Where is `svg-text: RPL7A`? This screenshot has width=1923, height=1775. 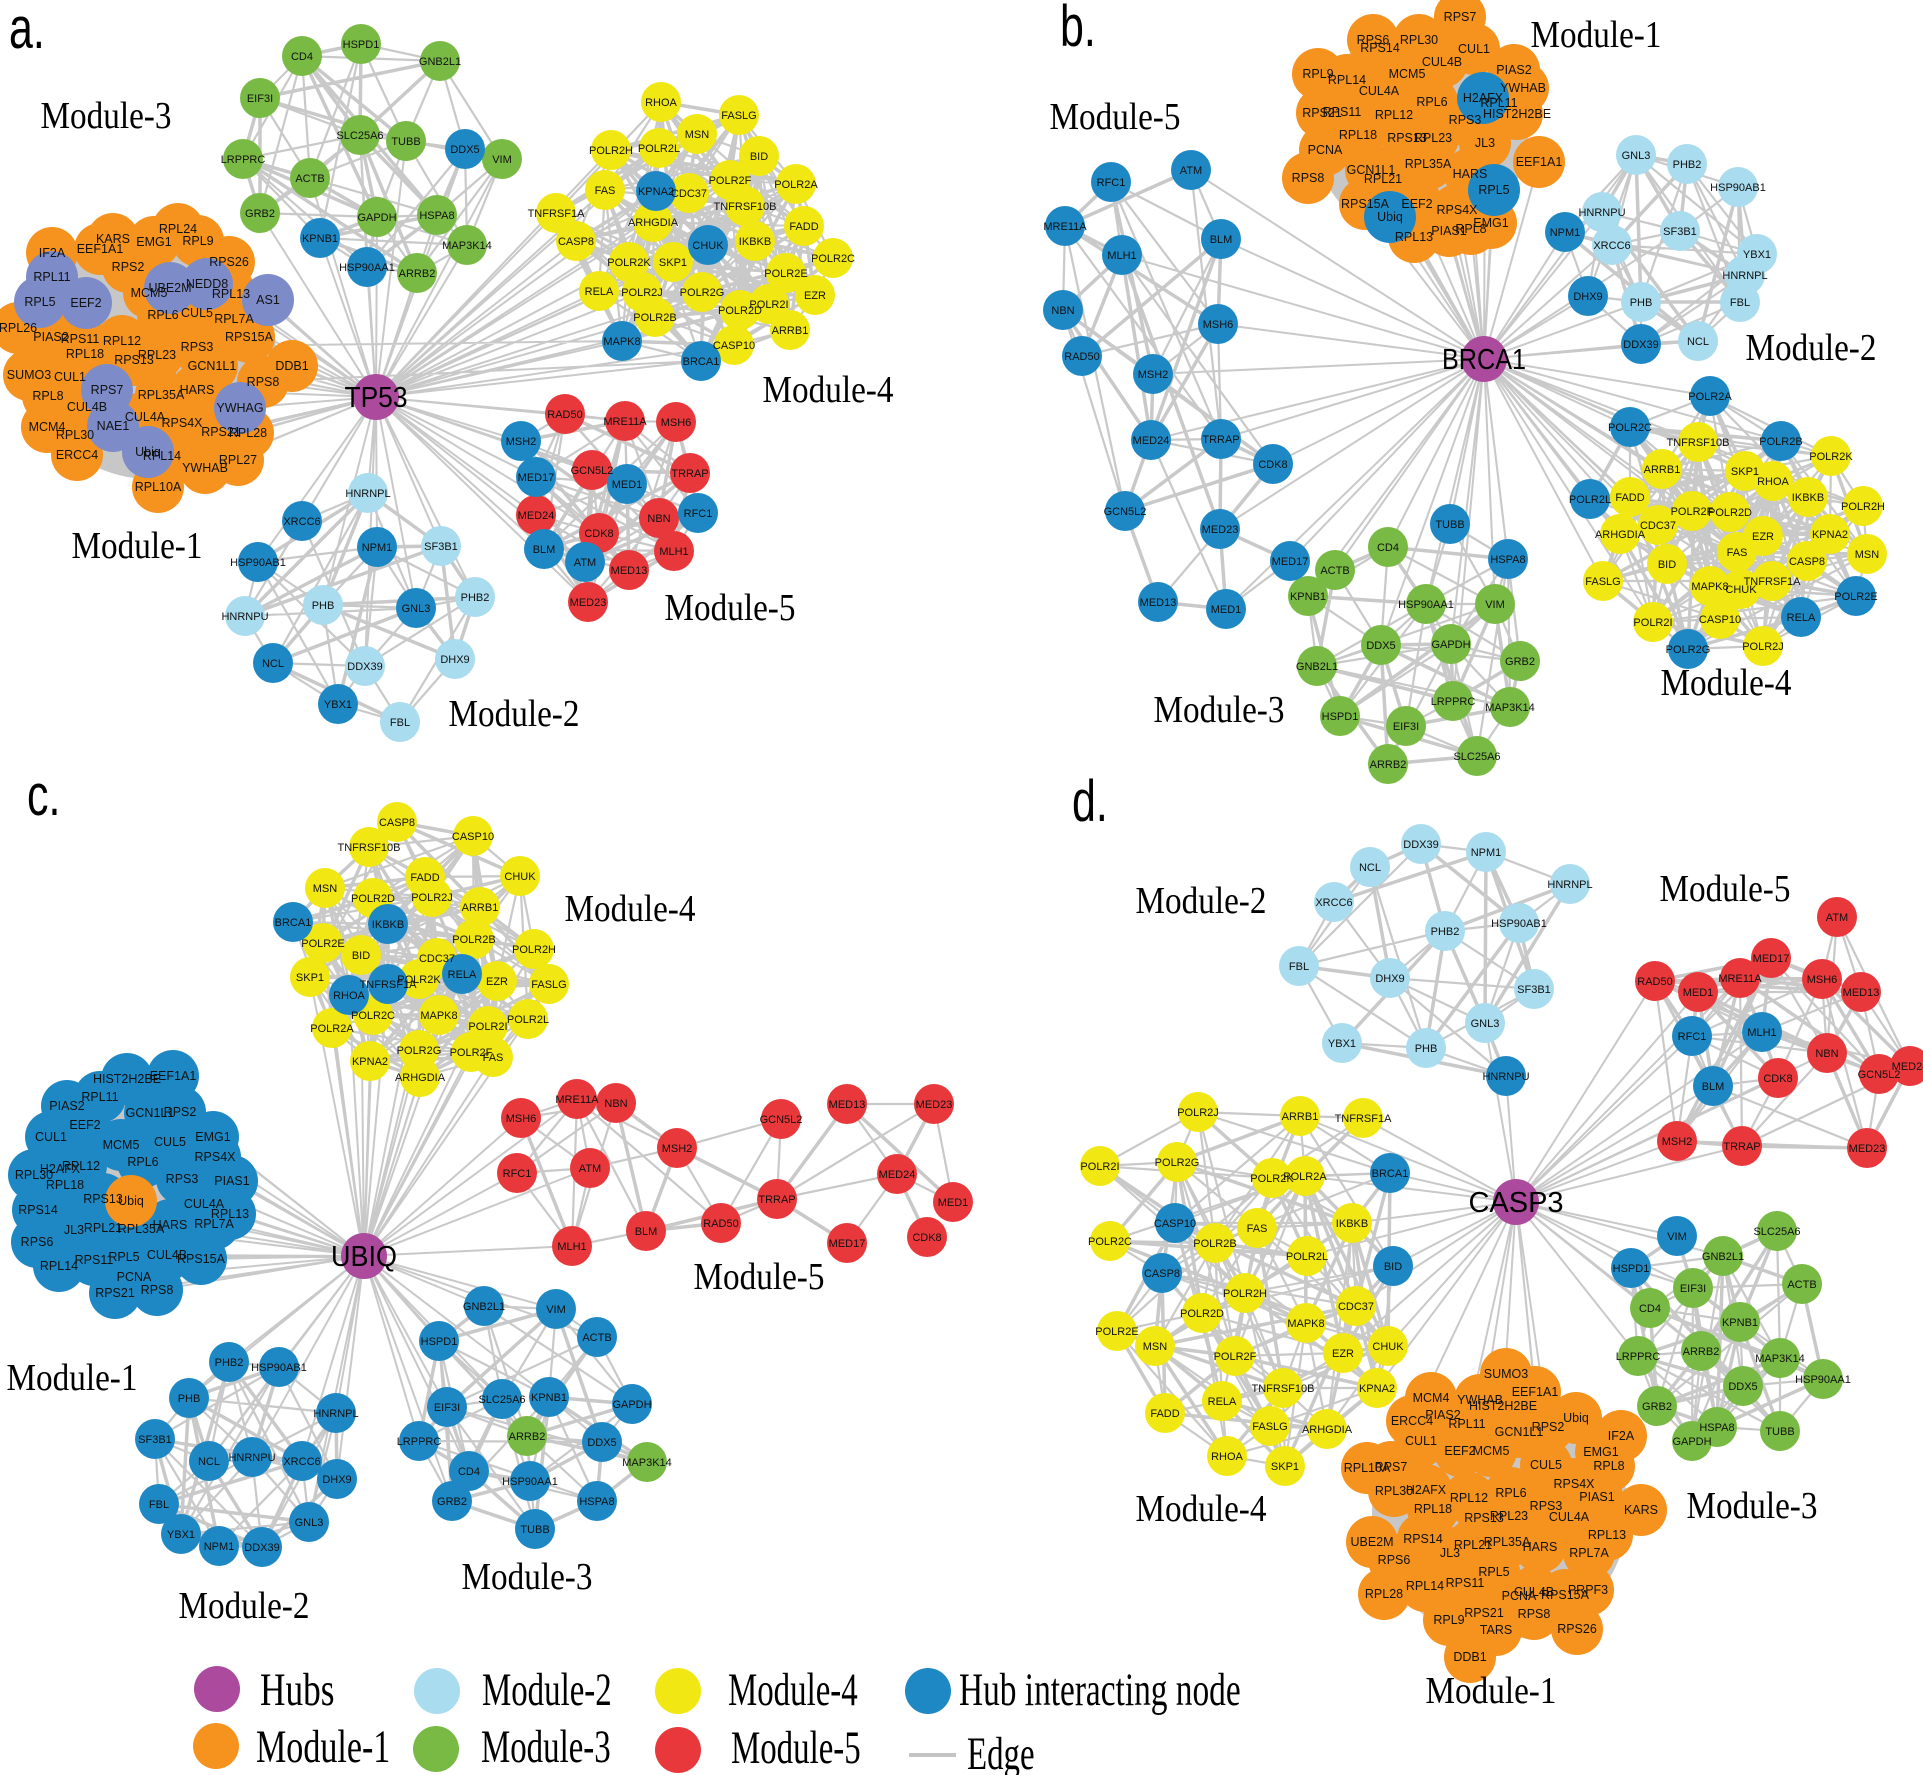 svg-text: RPL7A is located at coordinates (214, 1224).